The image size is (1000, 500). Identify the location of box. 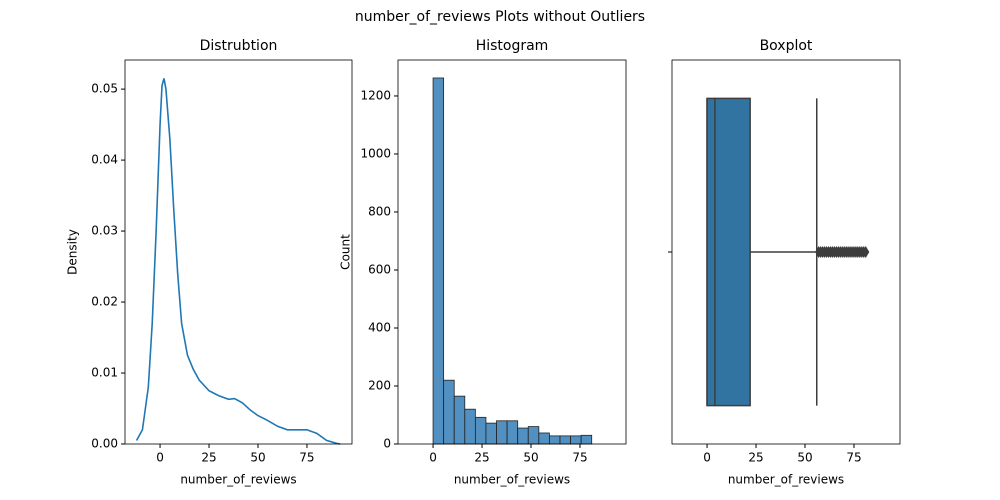
(728, 252).